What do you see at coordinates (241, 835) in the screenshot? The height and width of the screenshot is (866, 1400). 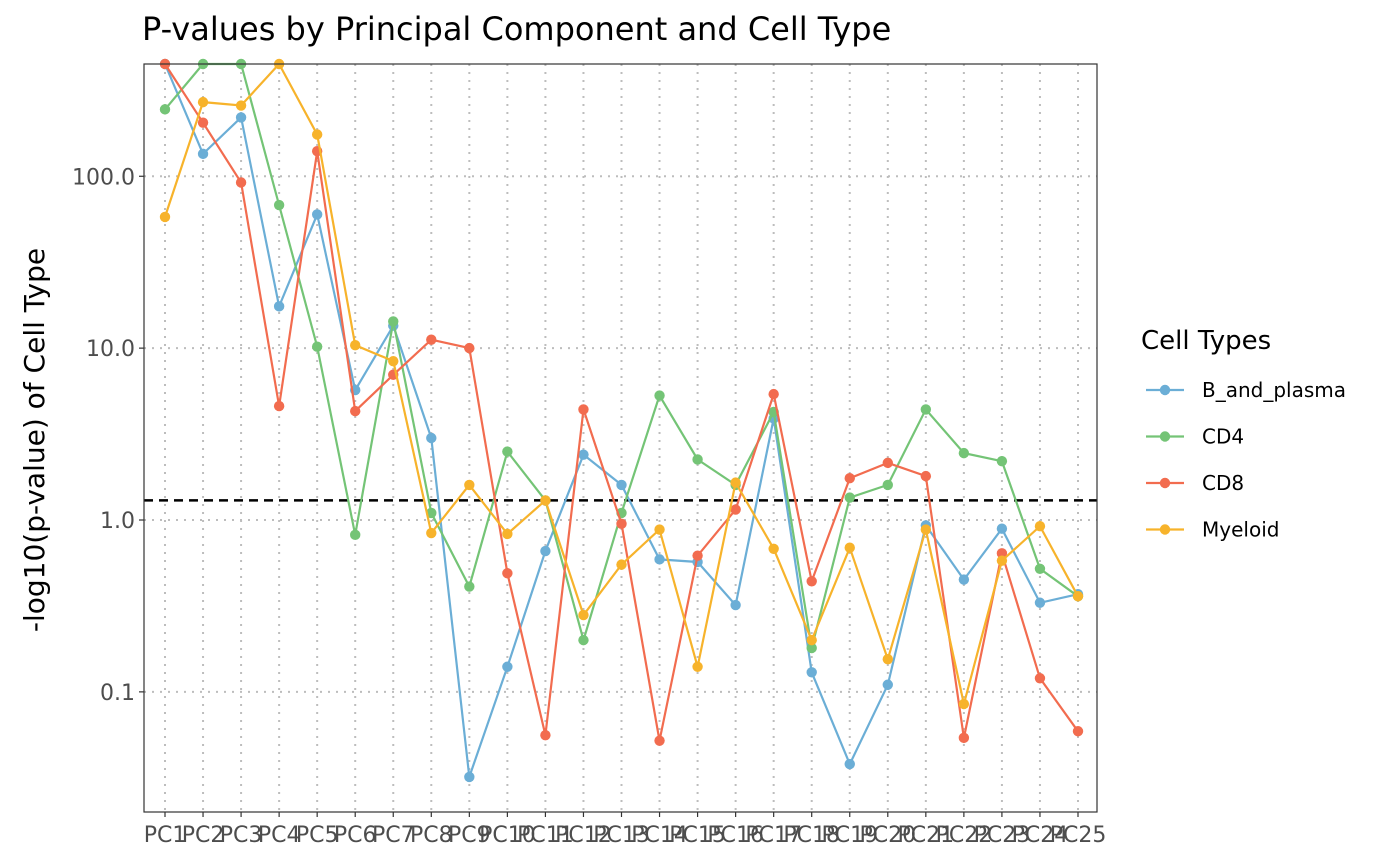 I see `x-tick-label: PC3` at bounding box center [241, 835].